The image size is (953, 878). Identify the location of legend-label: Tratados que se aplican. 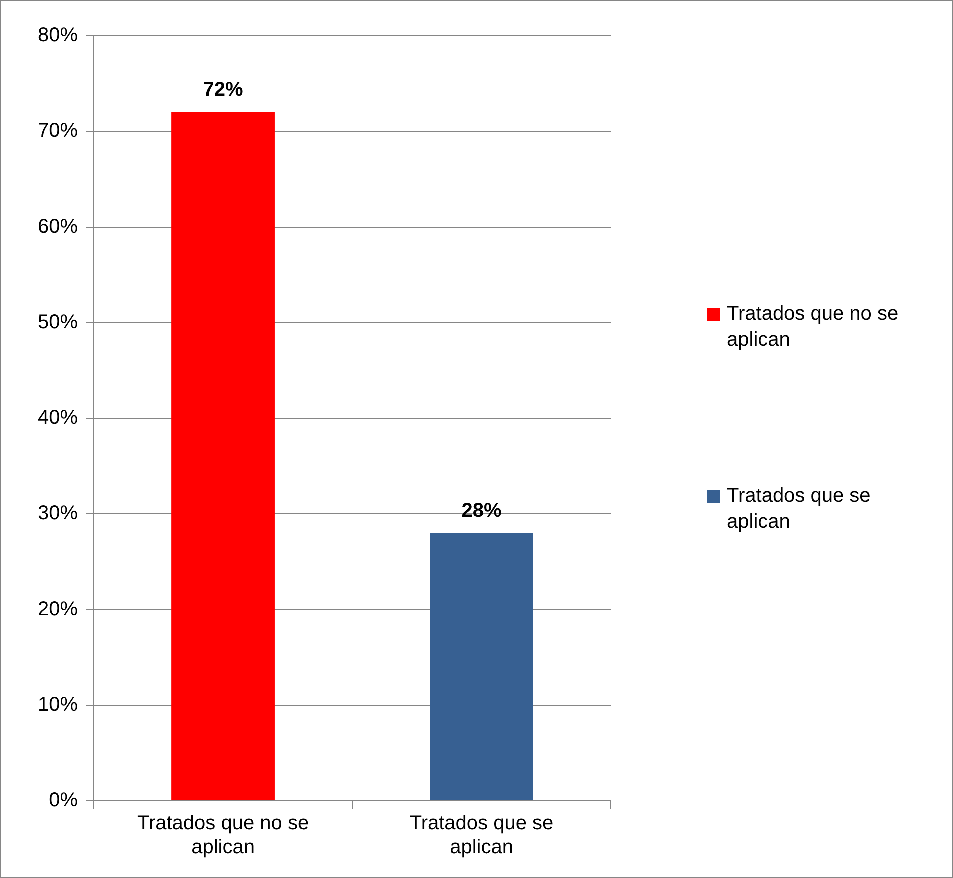
(799, 509).